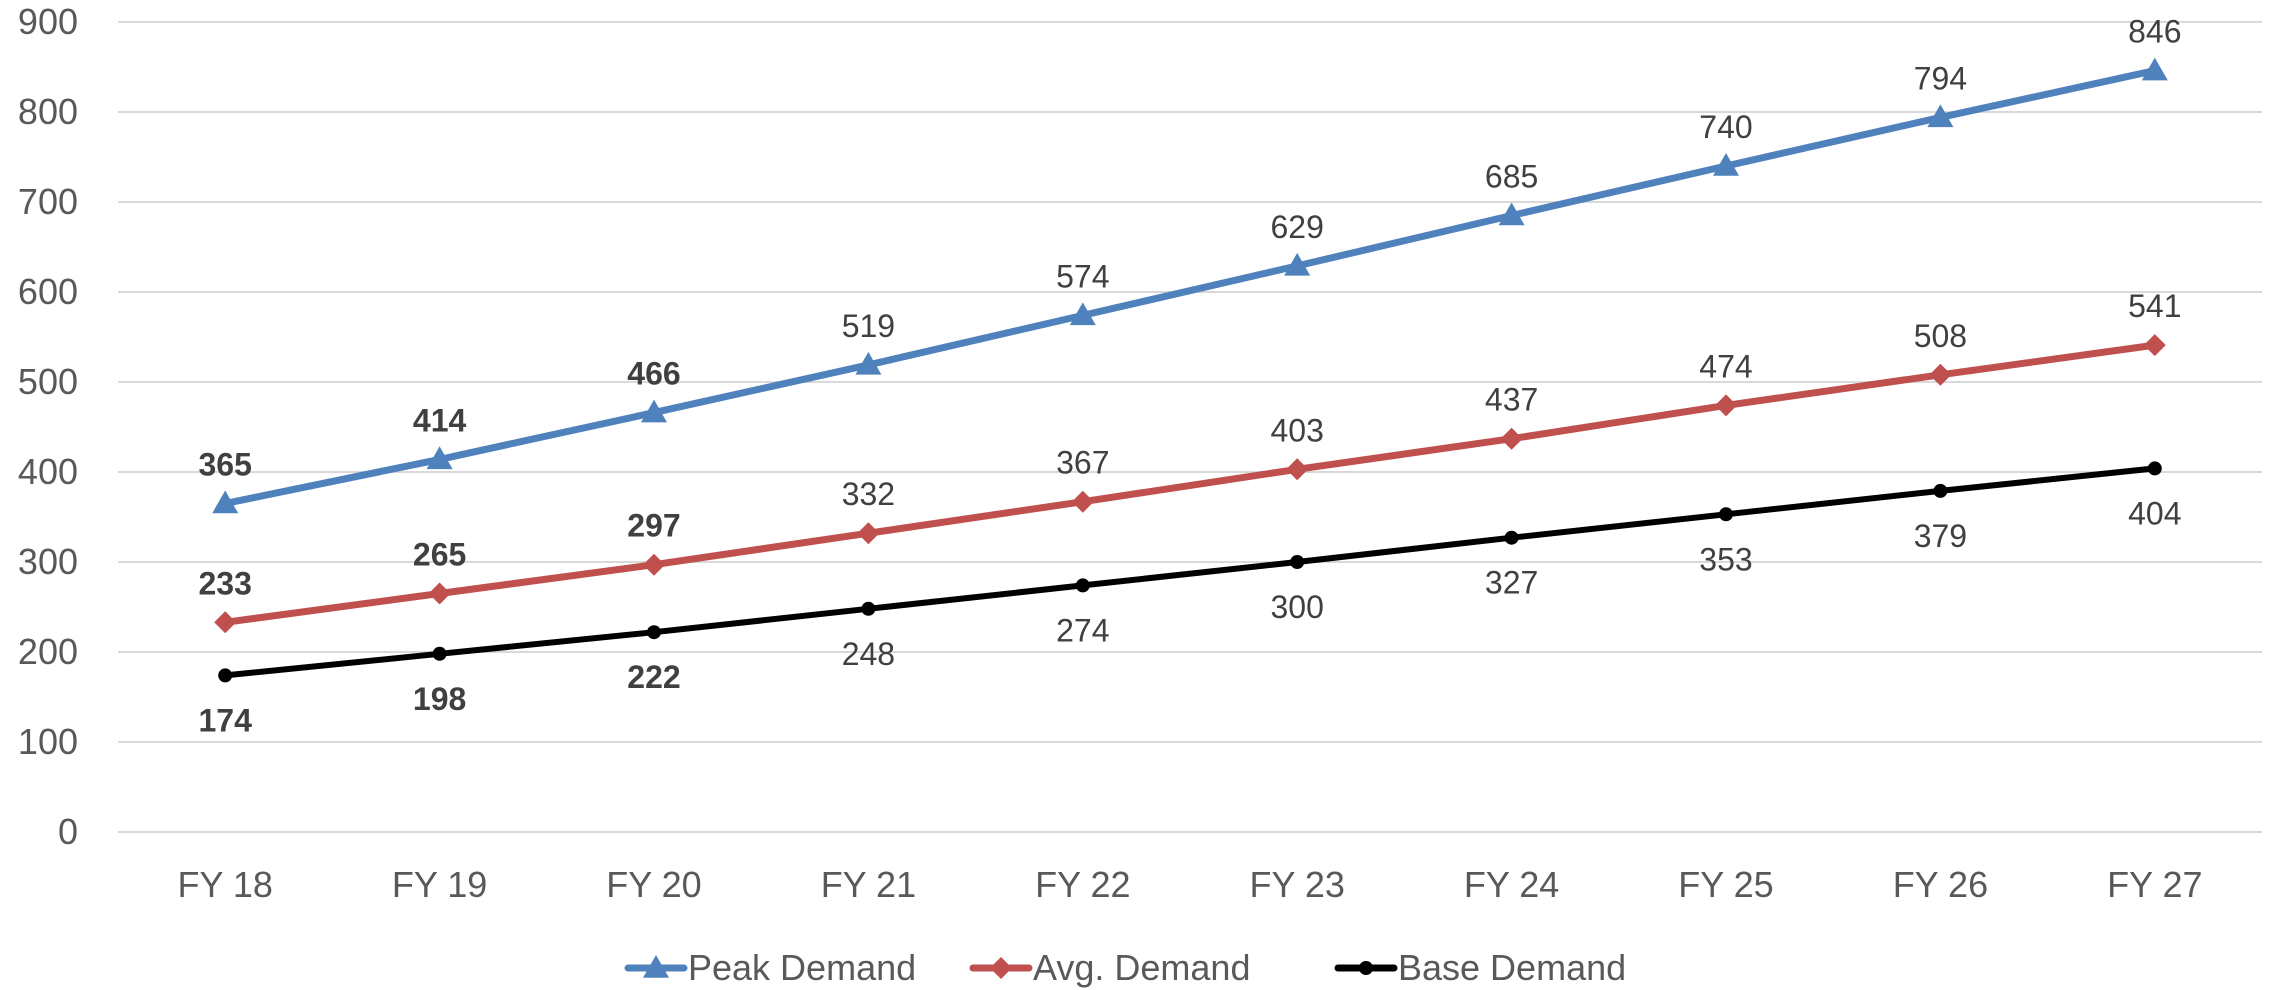  What do you see at coordinates (1511, 177) in the screenshot?
I see `data-label-peak-demand: 685` at bounding box center [1511, 177].